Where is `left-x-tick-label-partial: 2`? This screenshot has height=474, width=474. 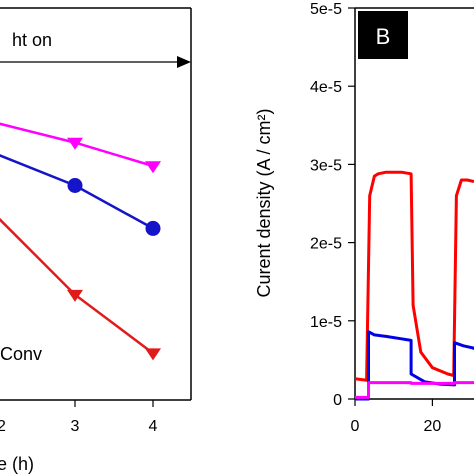 left-x-tick-label-partial: 2 is located at coordinates (3, 426).